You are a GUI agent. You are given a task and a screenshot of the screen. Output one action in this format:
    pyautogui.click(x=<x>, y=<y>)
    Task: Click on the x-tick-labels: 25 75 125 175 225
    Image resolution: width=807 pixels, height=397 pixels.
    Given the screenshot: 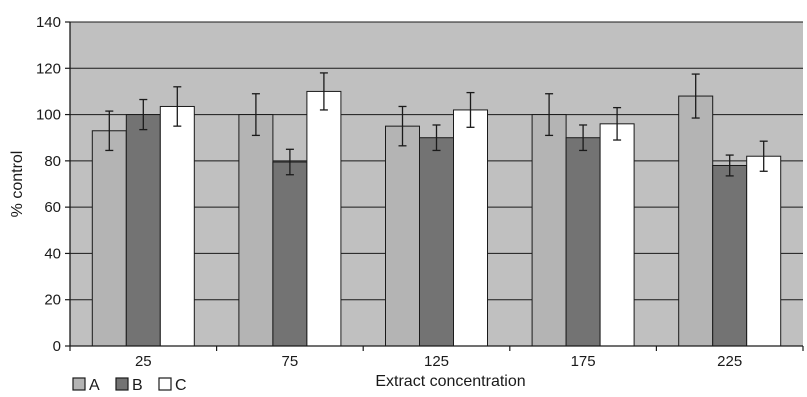 What is the action you would take?
    pyautogui.click(x=438, y=361)
    